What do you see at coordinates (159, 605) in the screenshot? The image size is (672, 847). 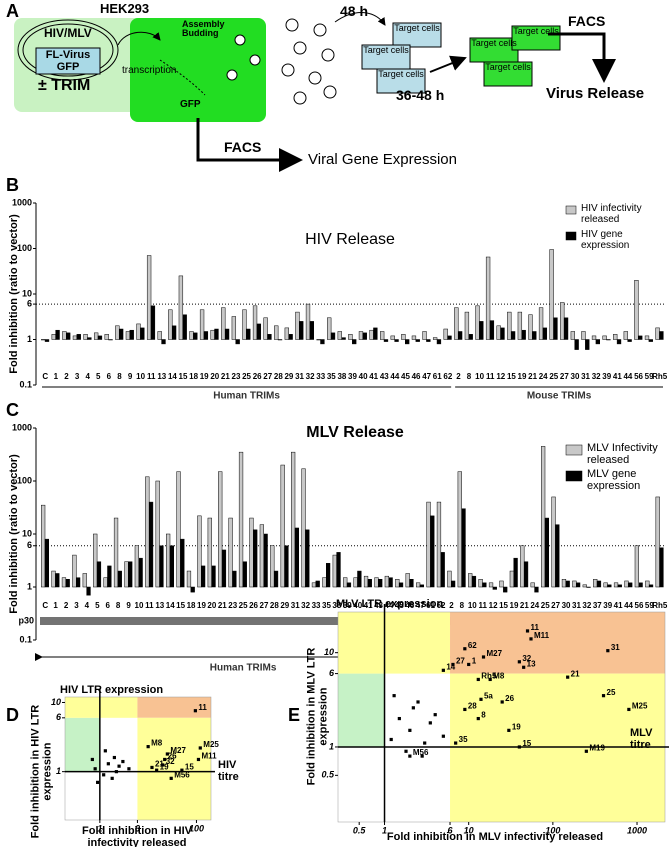 I see `x-tick-label: 13` at bounding box center [159, 605].